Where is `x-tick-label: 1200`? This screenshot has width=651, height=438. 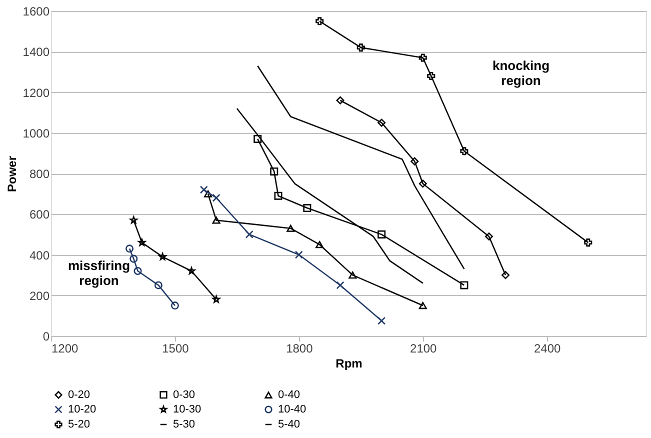 x-tick-label: 1200 is located at coordinates (65, 349).